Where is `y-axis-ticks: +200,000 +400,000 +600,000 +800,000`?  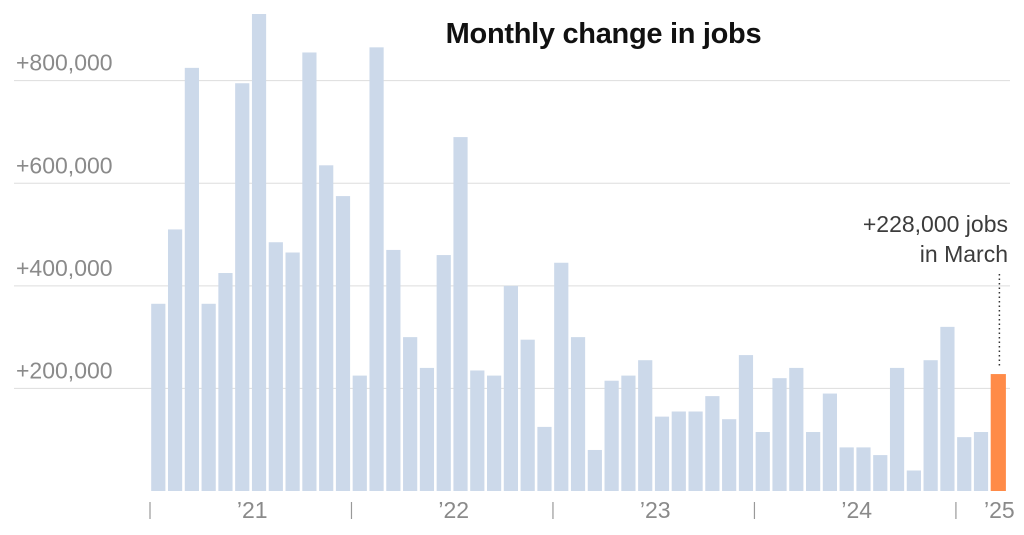 y-axis-ticks: +200,000 +400,000 +600,000 +800,000 is located at coordinates (64, 217).